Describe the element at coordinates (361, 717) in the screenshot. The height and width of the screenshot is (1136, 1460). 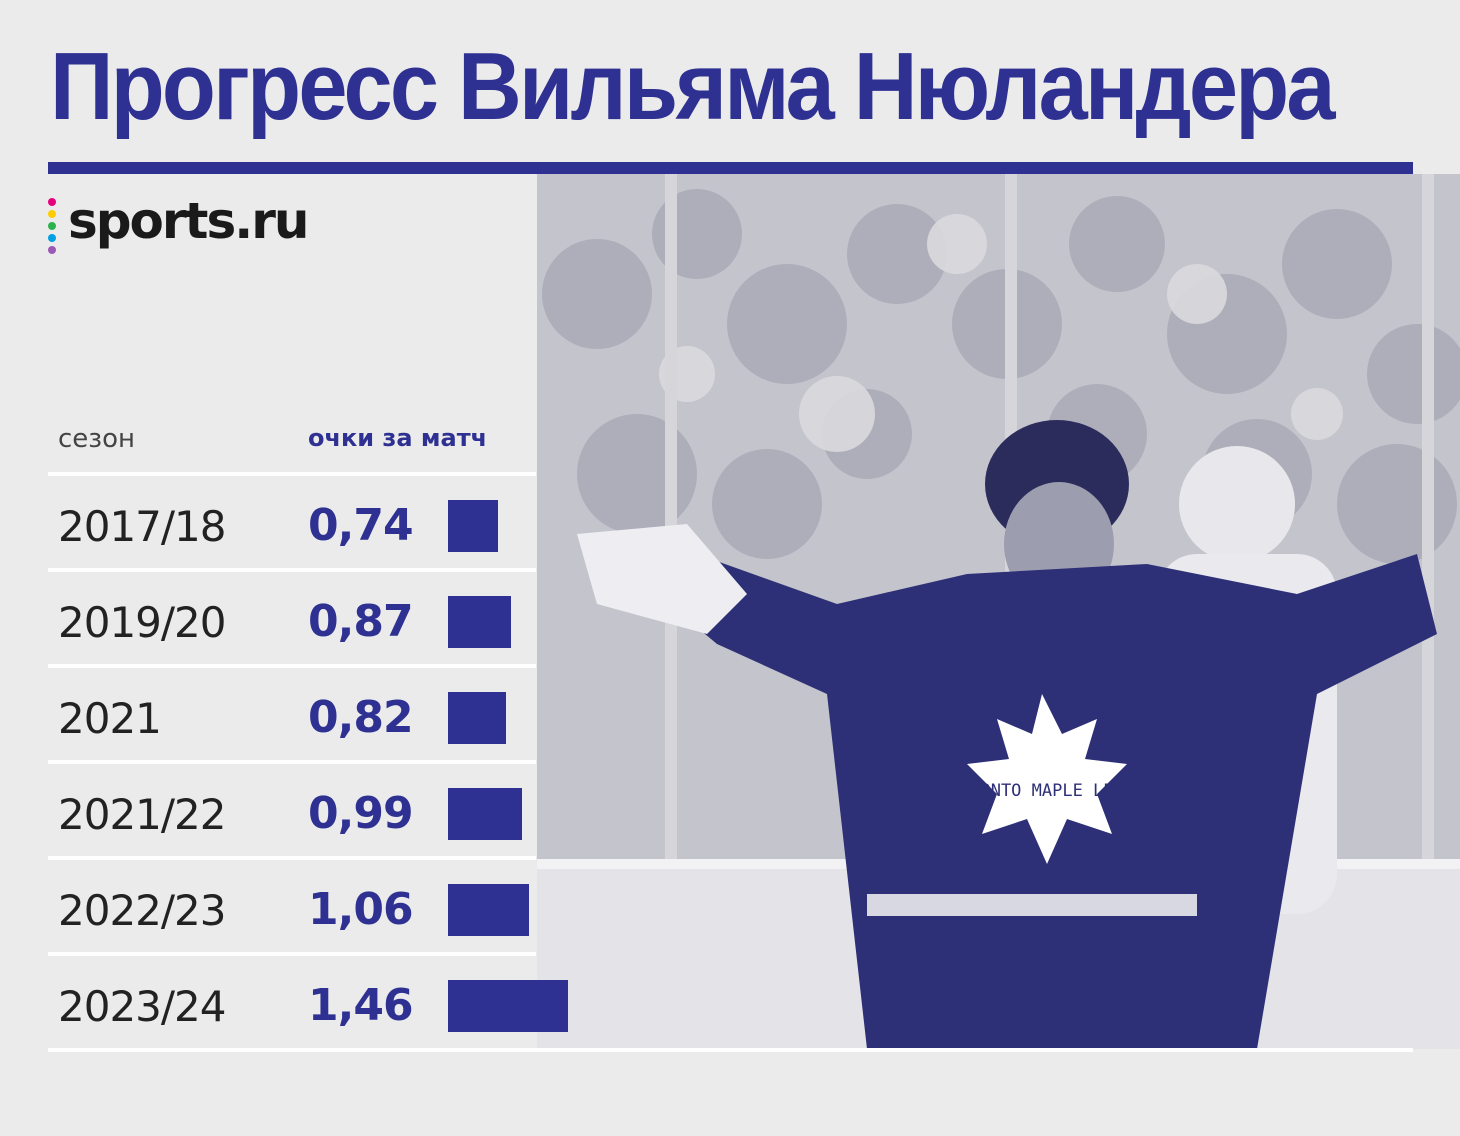
I see `data-label: 0,82` at that location.